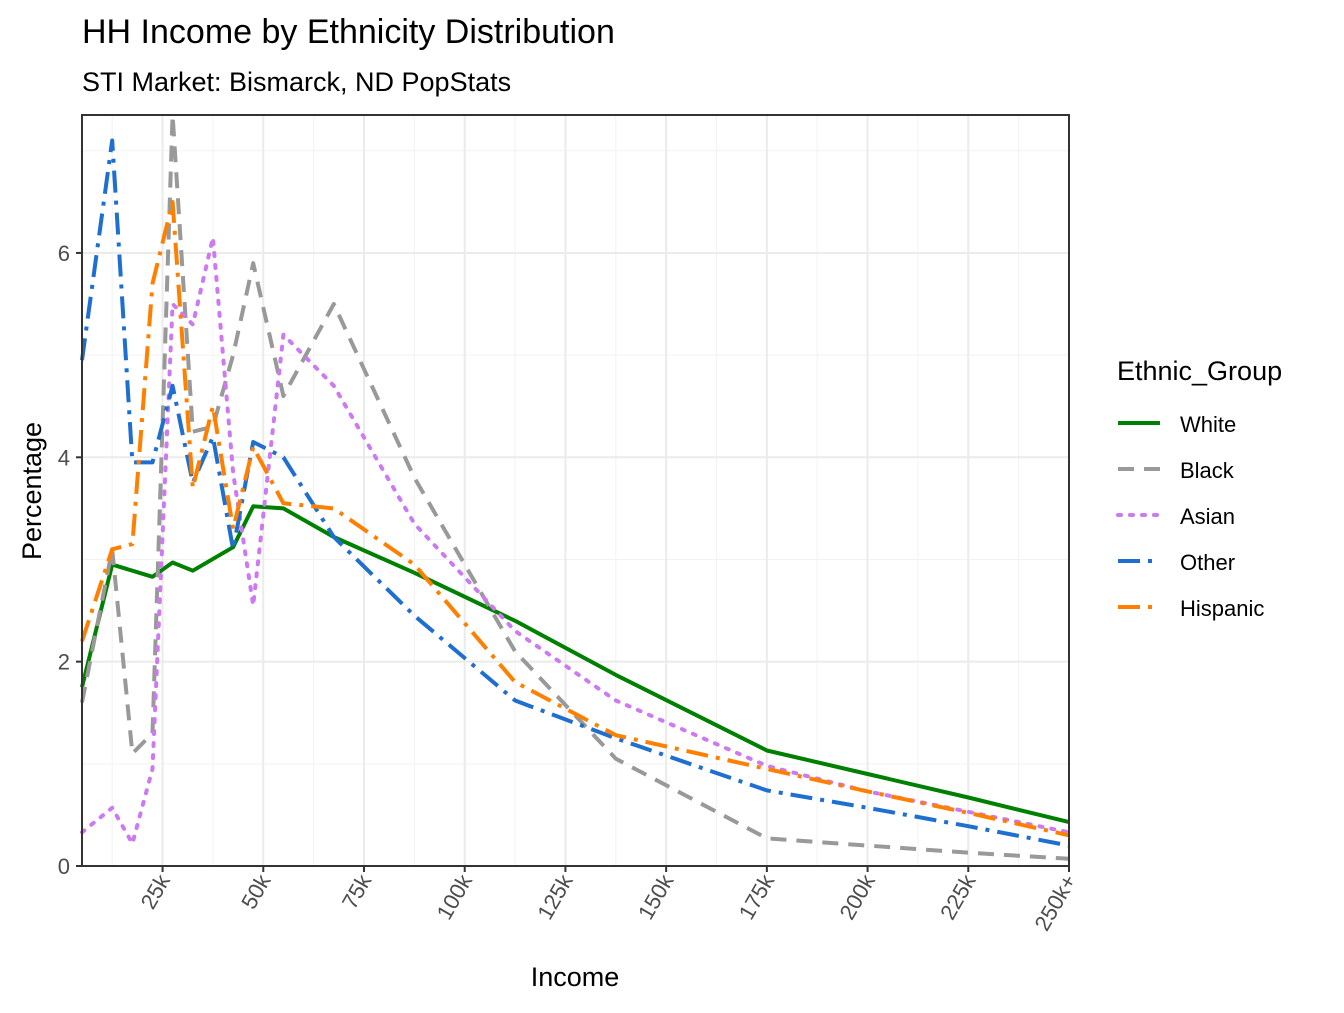 Image resolution: width=1344 pixels, height=1013 pixels. What do you see at coordinates (296, 82) in the screenshot?
I see `chart-subtitle: STI Market: Bismarck, ND PopStats` at bounding box center [296, 82].